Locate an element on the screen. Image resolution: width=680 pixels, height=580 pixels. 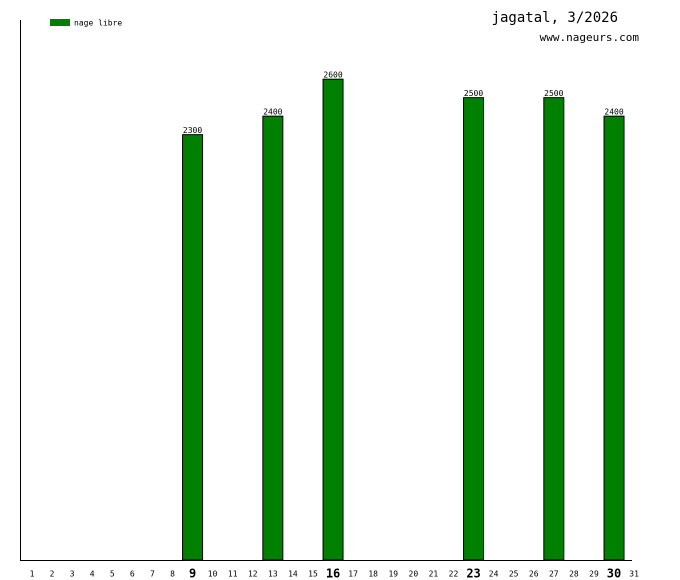
x-tick-label: 28 is located at coordinates (574, 574).